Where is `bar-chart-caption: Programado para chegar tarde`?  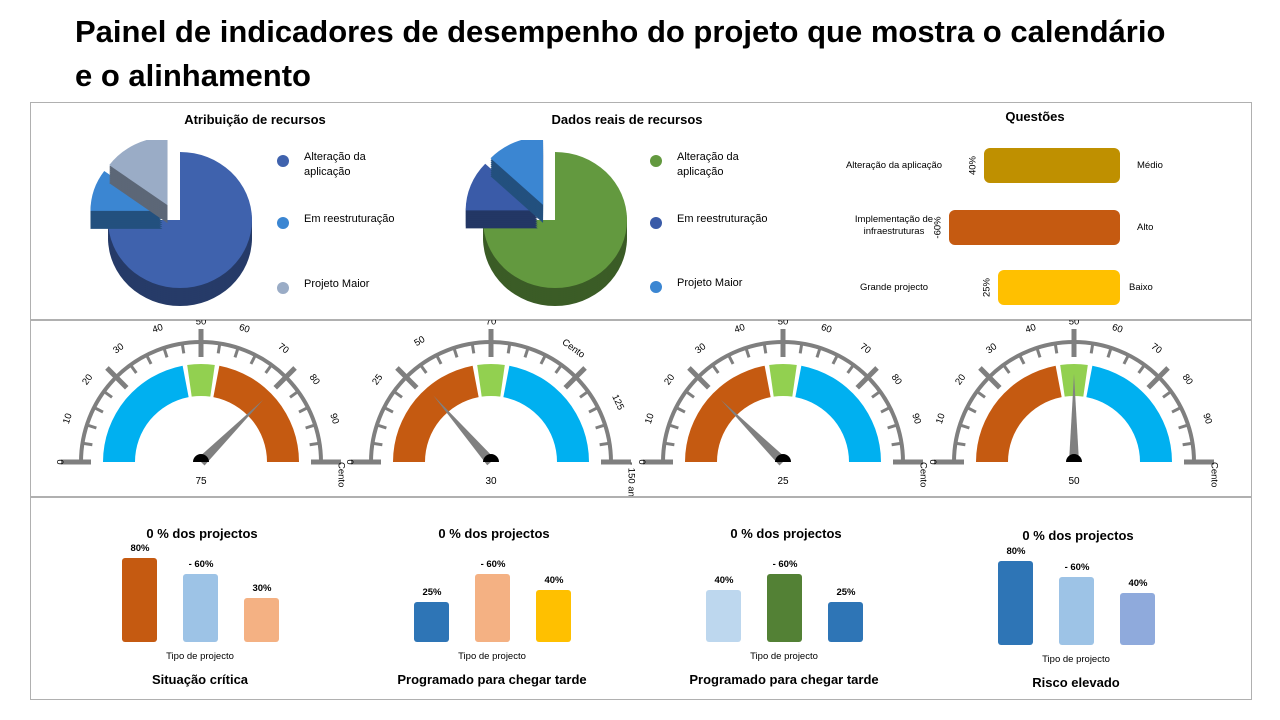
bar-chart-caption: Programado para chegar tarde is located at coordinates (784, 679).